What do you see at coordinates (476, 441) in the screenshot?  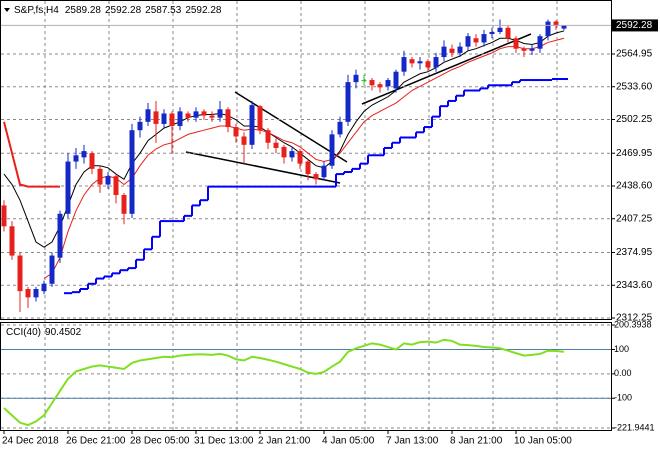 I see `x-tick-label: 8 Jan 21:00` at bounding box center [476, 441].